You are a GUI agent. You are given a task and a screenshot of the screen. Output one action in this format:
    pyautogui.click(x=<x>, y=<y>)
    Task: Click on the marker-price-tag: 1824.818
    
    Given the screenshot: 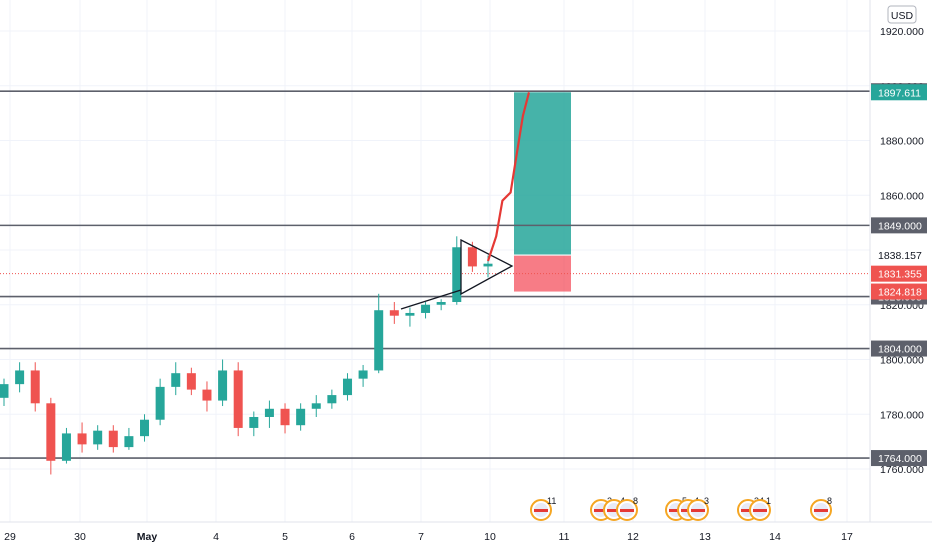 What is the action you would take?
    pyautogui.click(x=899, y=291)
    